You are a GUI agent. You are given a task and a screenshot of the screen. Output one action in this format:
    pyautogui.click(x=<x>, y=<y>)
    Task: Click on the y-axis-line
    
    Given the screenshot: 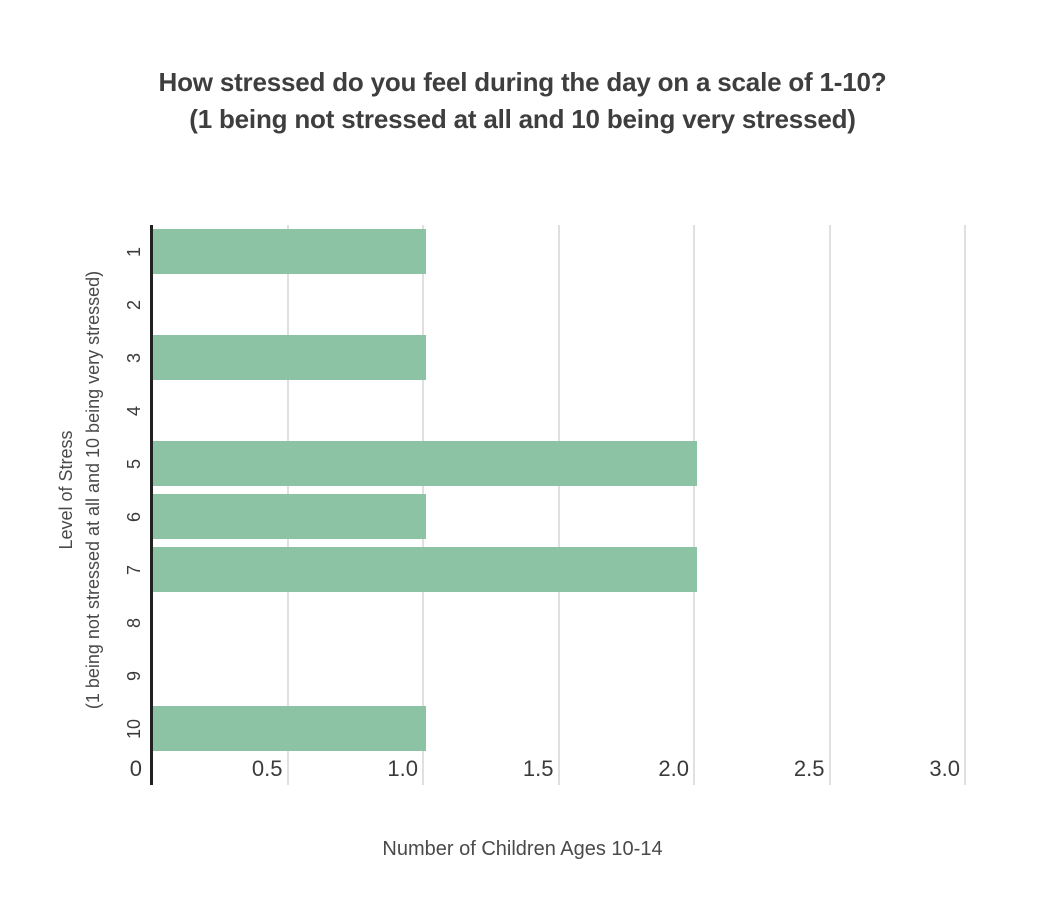 What is the action you would take?
    pyautogui.click(x=151, y=505)
    